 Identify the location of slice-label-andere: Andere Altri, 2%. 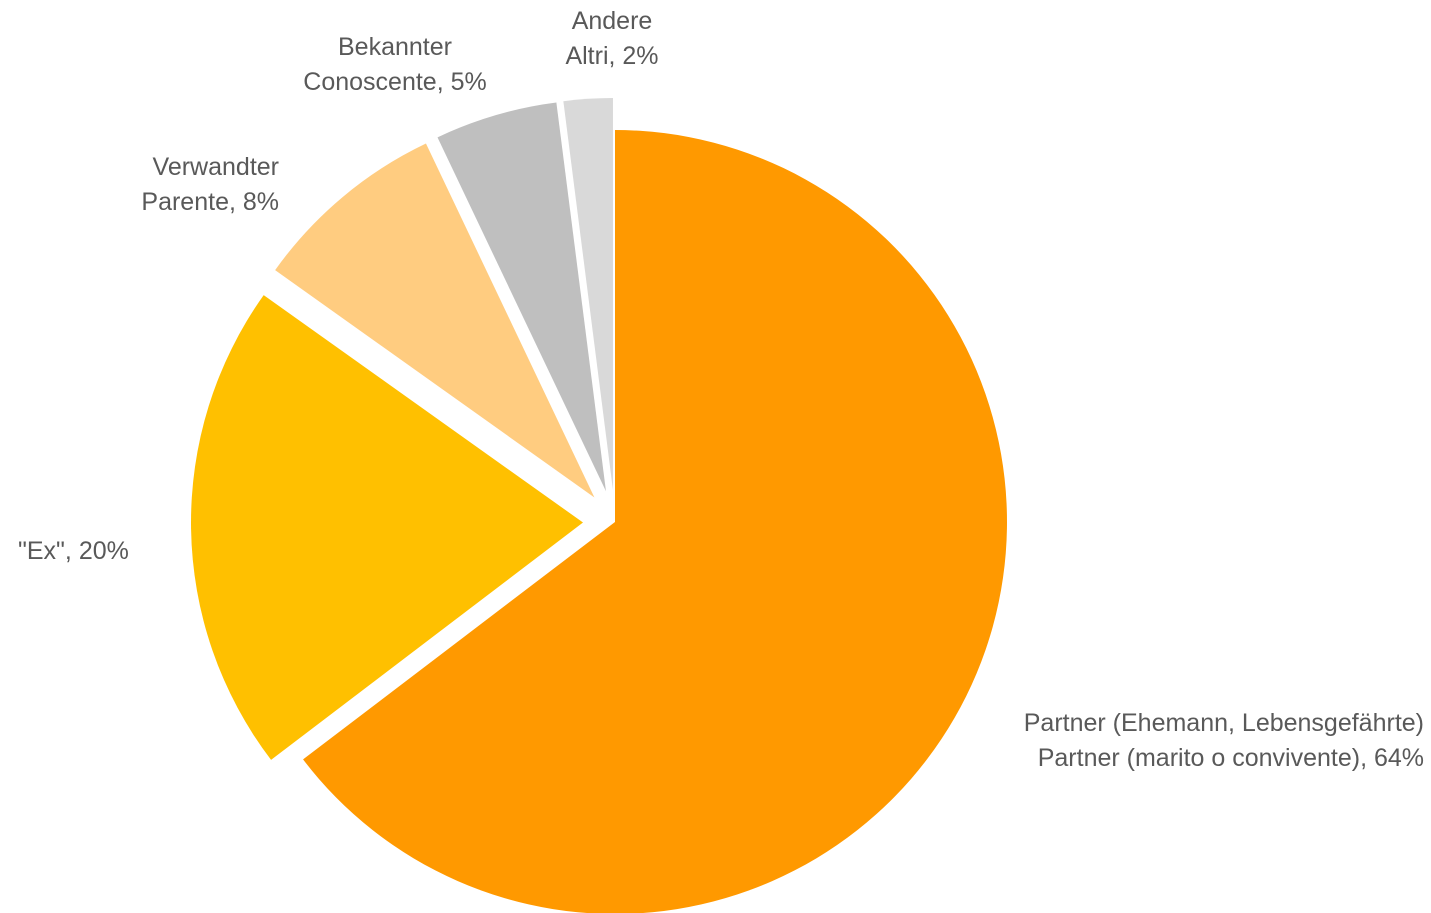
(611, 39).